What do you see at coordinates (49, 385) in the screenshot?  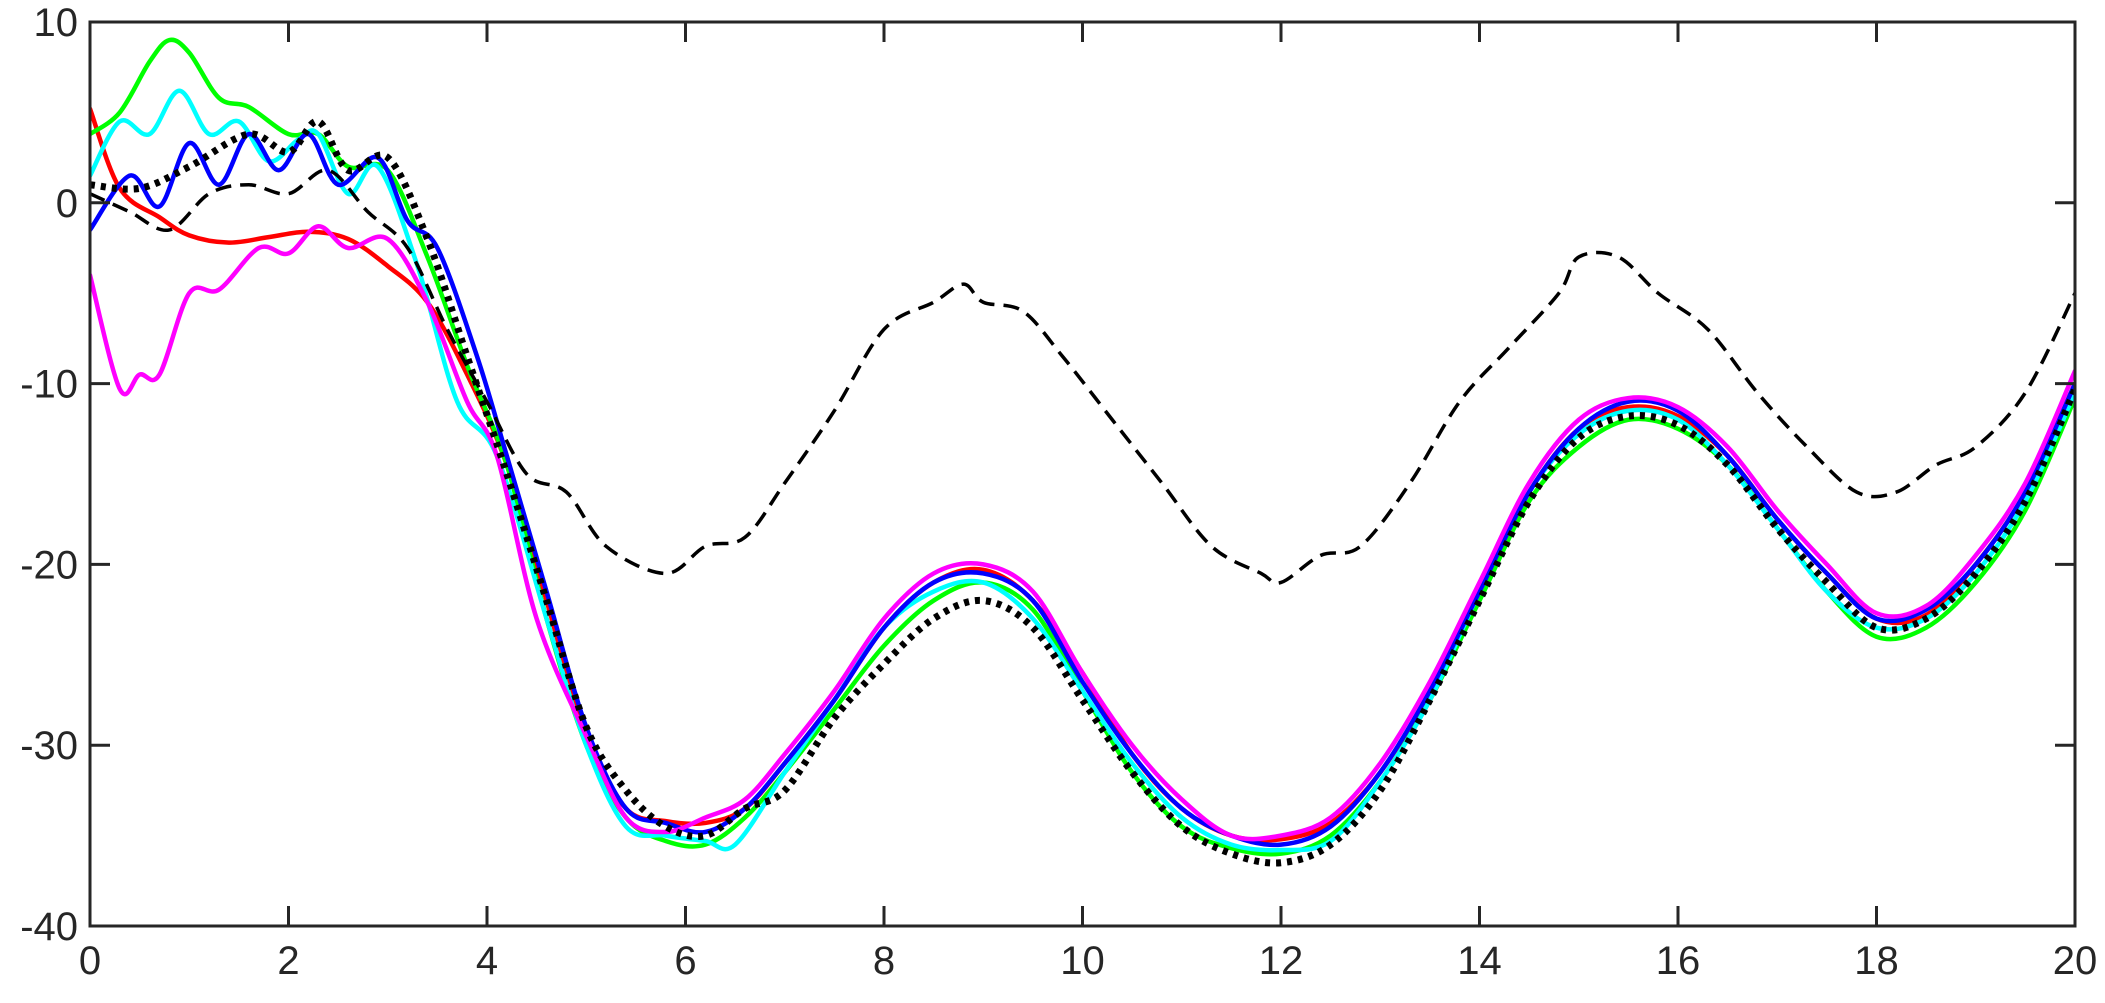 I see `y-tick-label: -10` at bounding box center [49, 385].